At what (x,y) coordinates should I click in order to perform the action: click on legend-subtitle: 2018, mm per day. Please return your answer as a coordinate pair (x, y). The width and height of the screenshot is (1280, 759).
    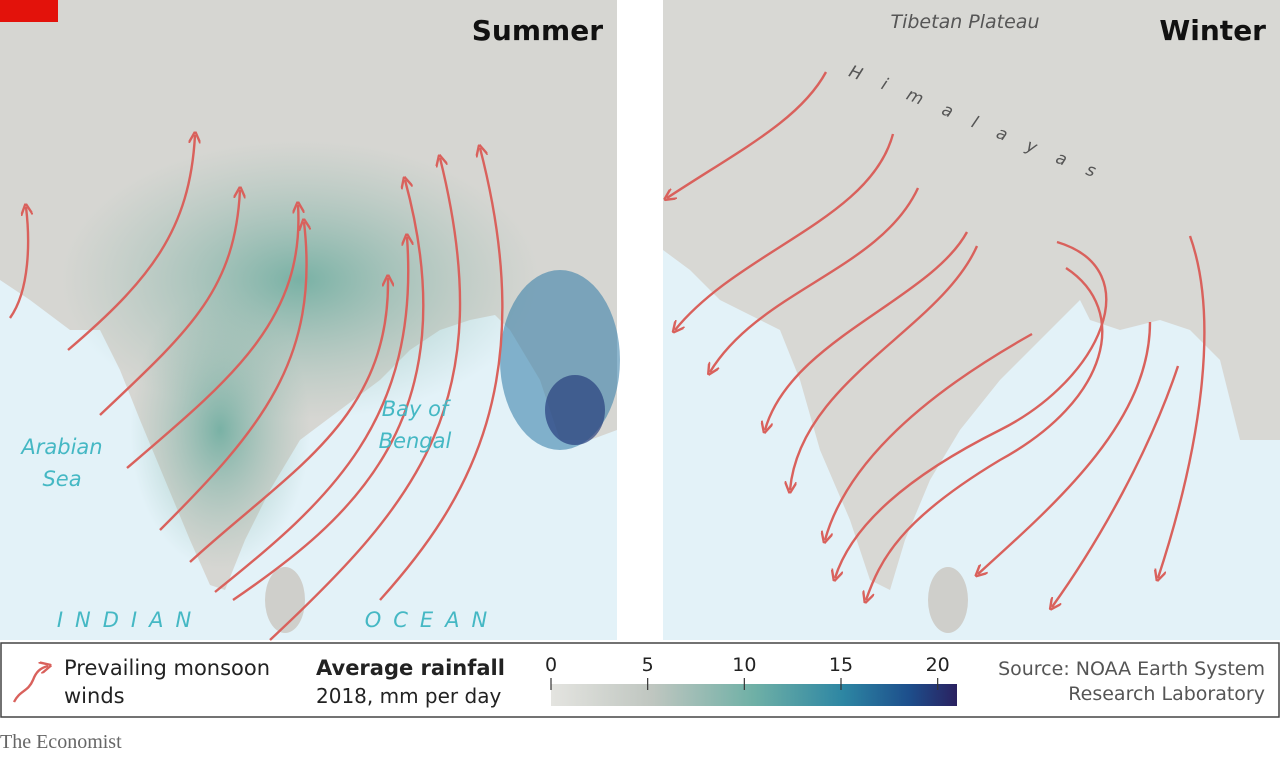
    Looking at the image, I should click on (408, 696).